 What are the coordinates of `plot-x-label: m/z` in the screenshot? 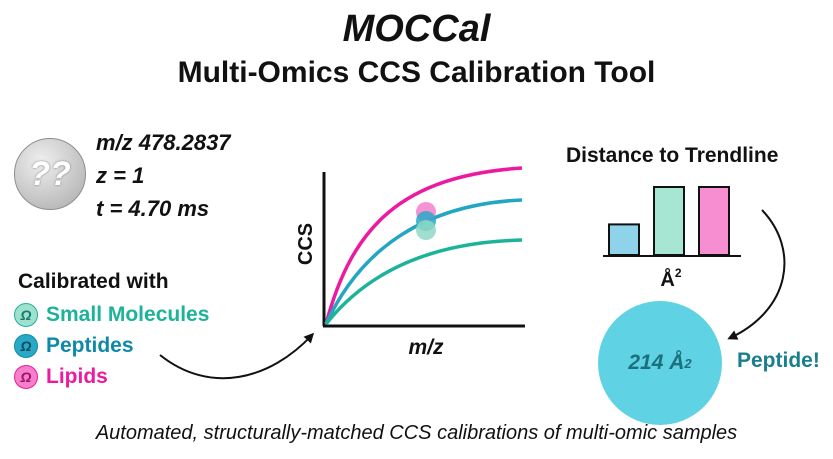 It's located at (426, 347).